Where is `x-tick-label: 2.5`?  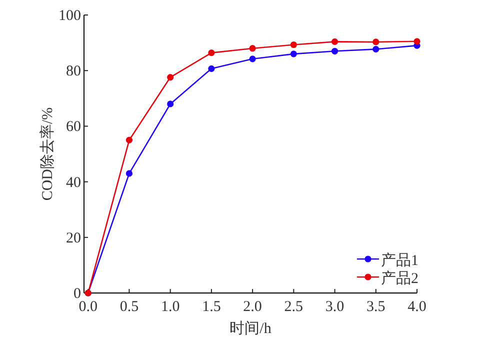
x-tick-label: 2.5 is located at coordinates (294, 307).